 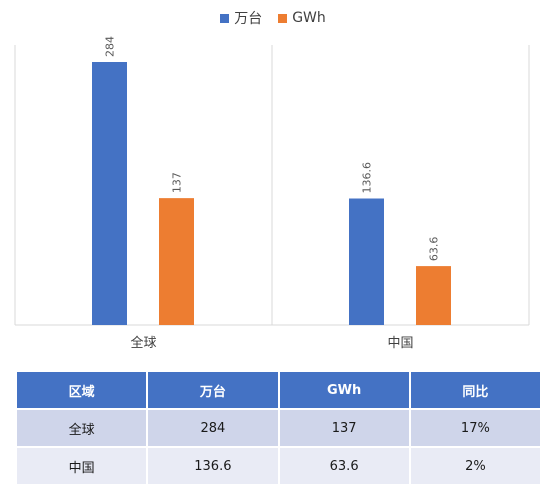 What do you see at coordinates (475, 428) in the screenshot?
I see `table-cell-yoy: 17%` at bounding box center [475, 428].